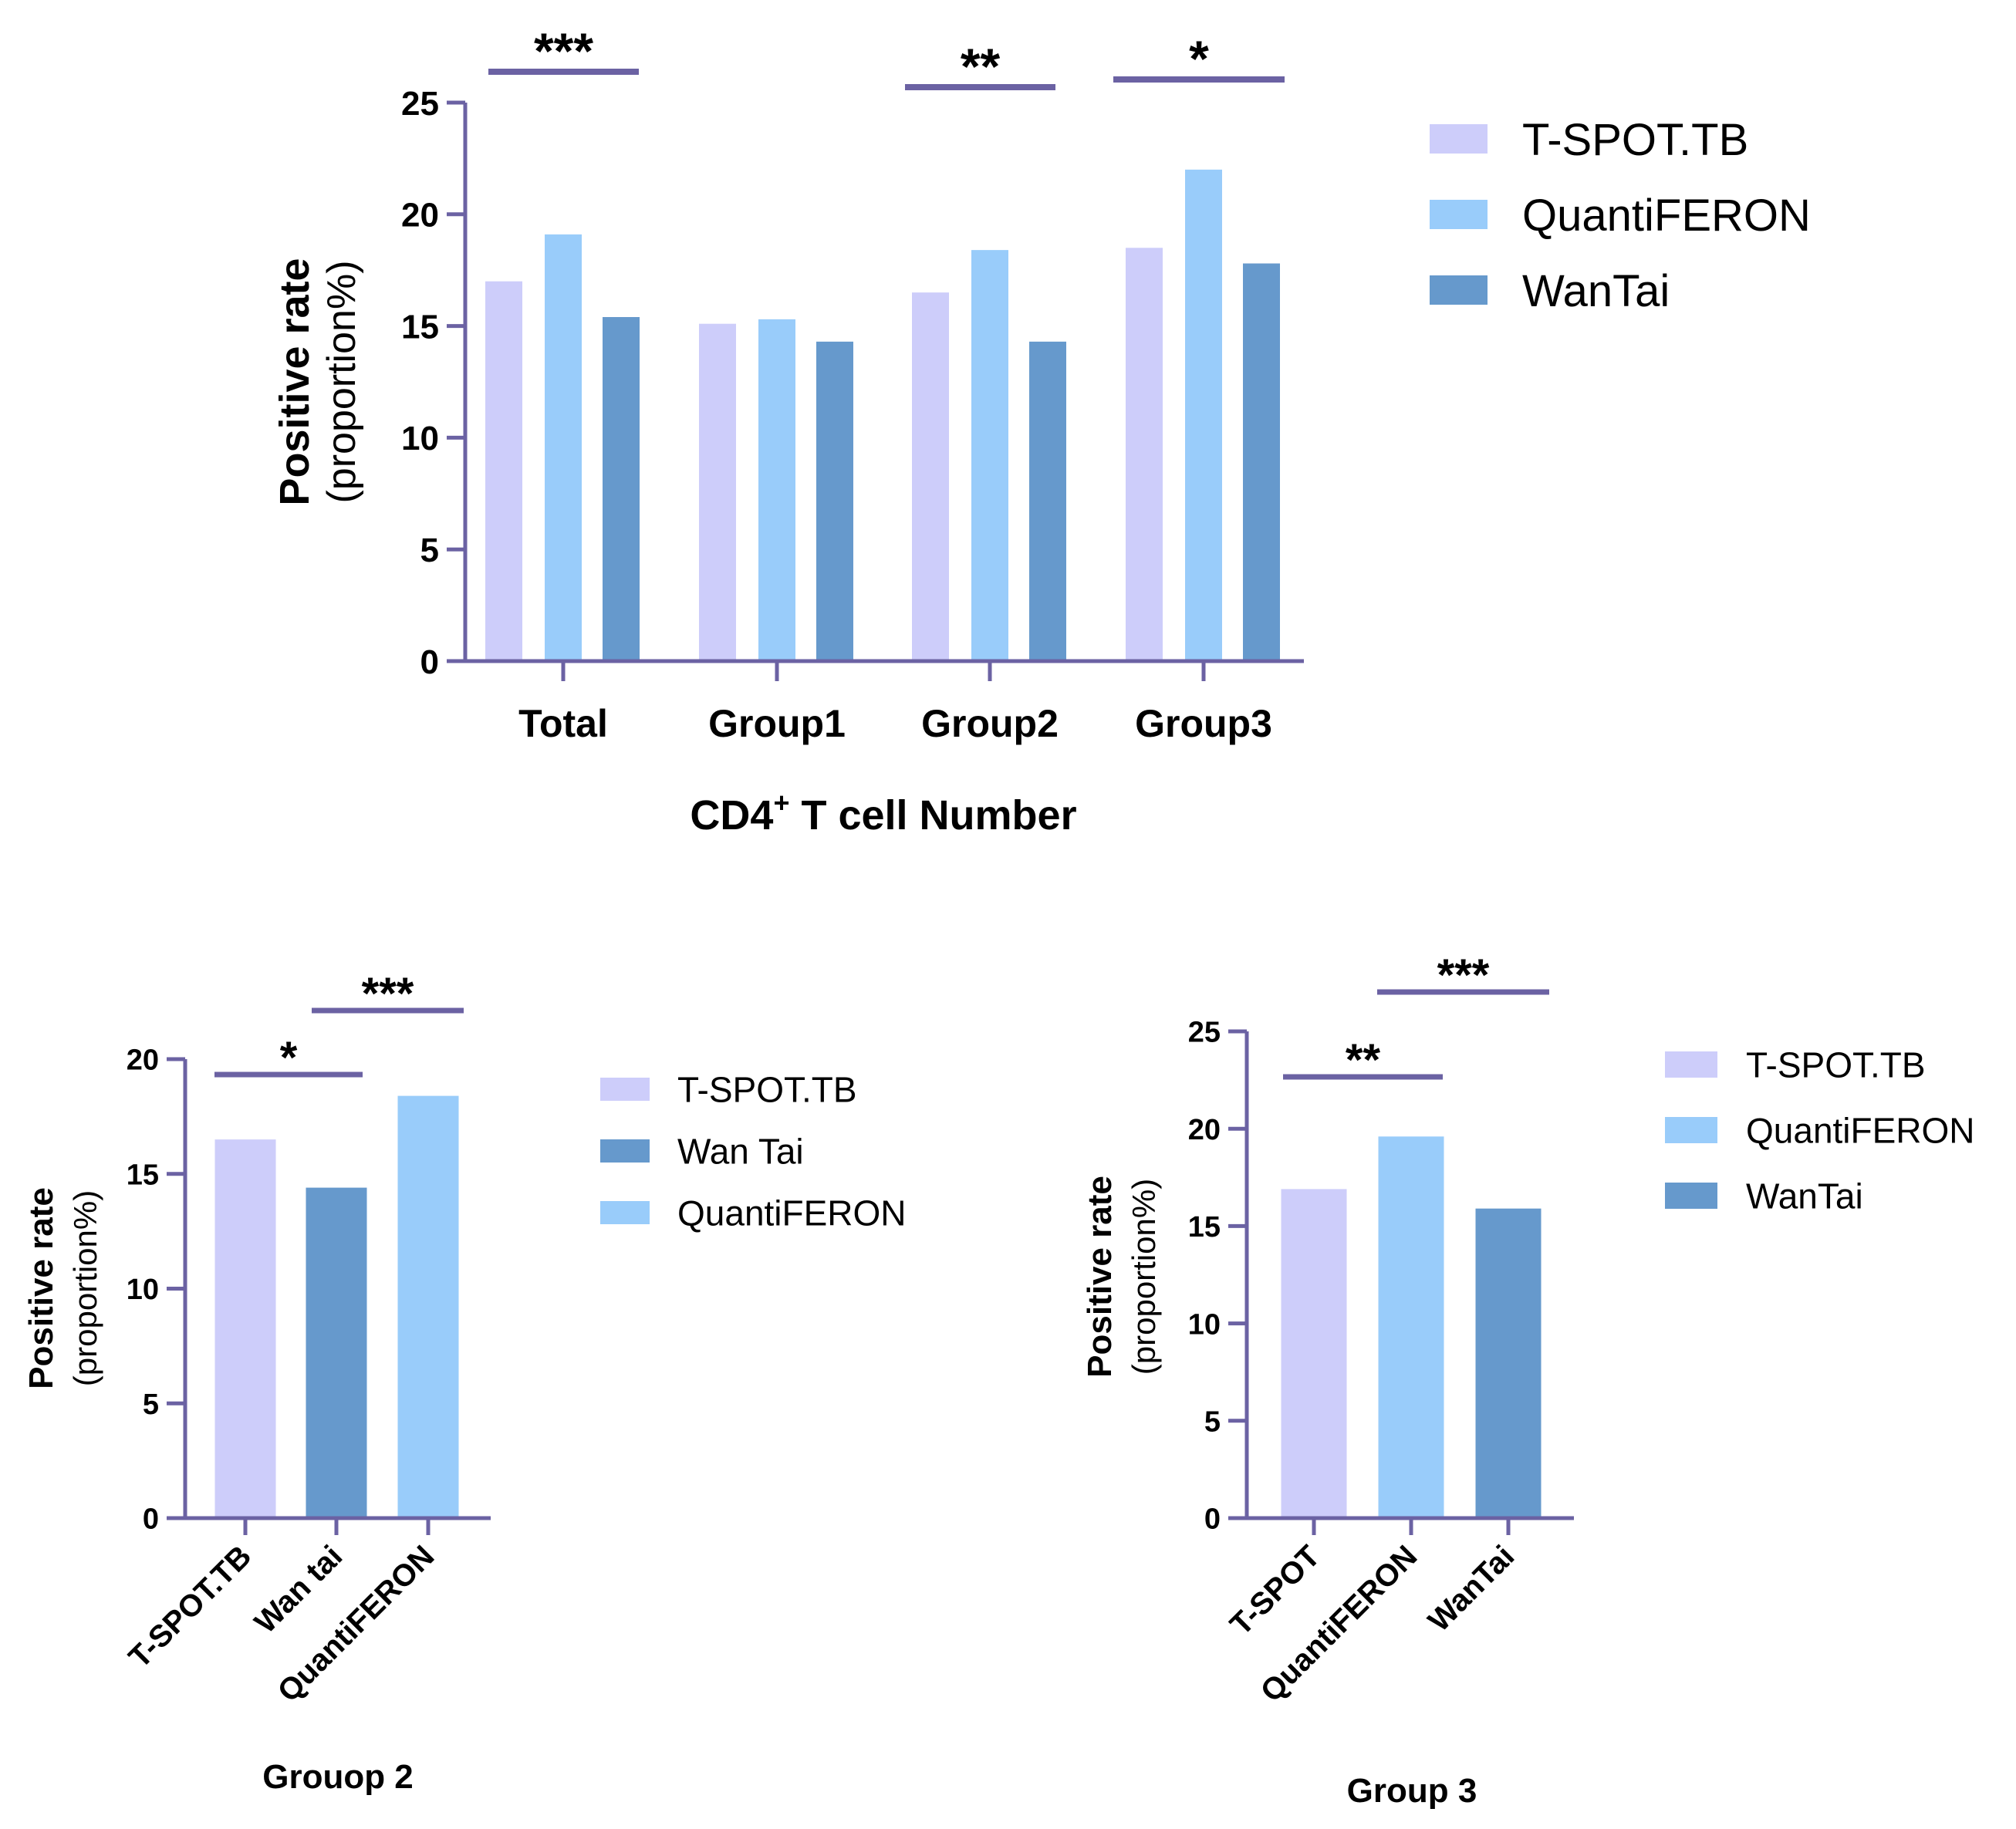  What do you see at coordinates (740, 1152) in the screenshot?
I see `legend-label: Wan Tai` at bounding box center [740, 1152].